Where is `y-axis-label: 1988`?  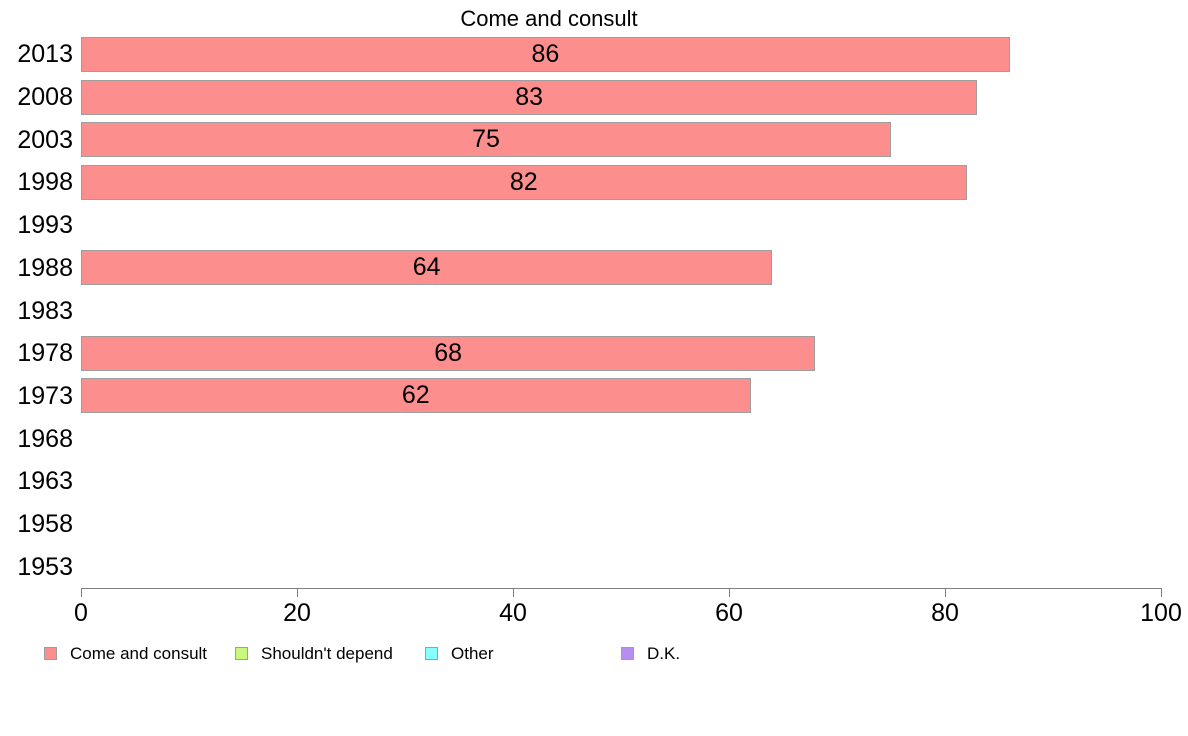 y-axis-label: 1988 is located at coordinates (45, 267).